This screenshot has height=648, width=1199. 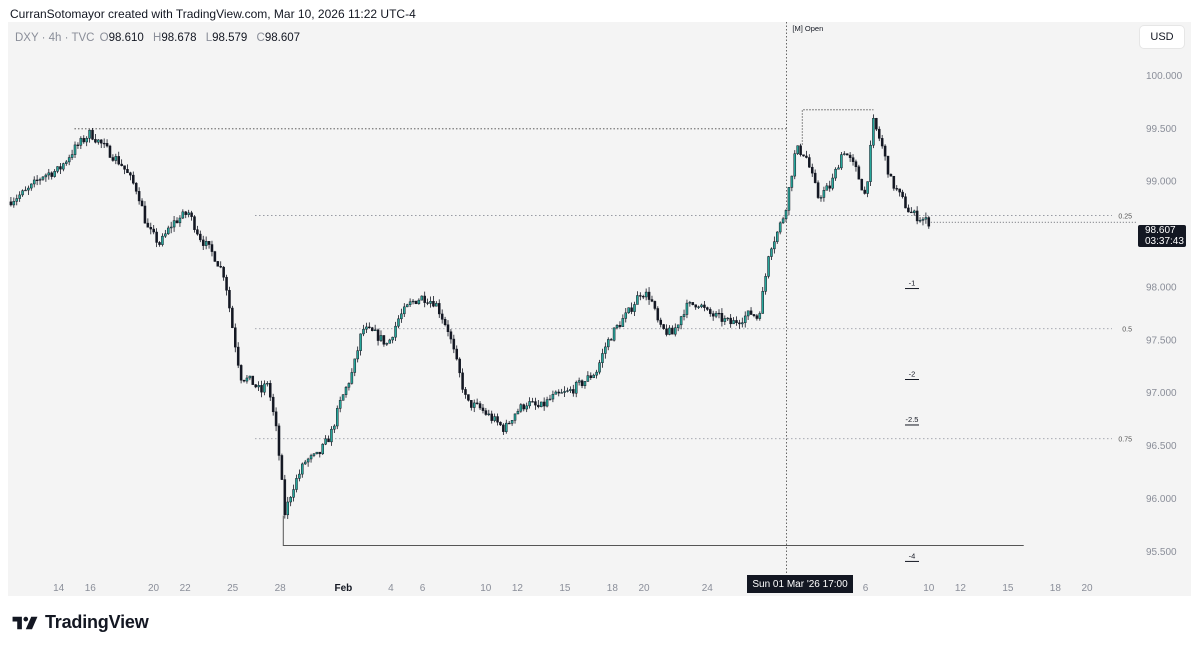 What do you see at coordinates (80, 622) in the screenshot?
I see `brand-footer: TradingView` at bounding box center [80, 622].